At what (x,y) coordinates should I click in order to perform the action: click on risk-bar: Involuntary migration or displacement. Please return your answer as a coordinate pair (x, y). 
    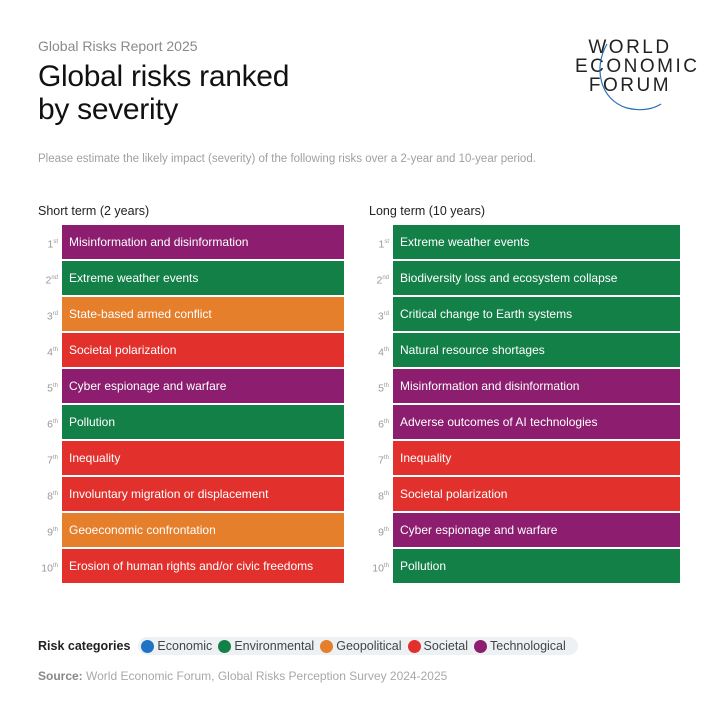
    Looking at the image, I should click on (203, 494).